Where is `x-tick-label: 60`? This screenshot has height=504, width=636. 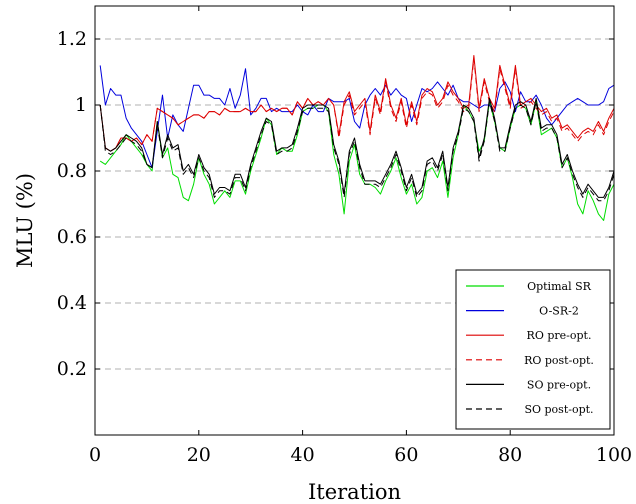 x-tick-label: 60 is located at coordinates (406, 455).